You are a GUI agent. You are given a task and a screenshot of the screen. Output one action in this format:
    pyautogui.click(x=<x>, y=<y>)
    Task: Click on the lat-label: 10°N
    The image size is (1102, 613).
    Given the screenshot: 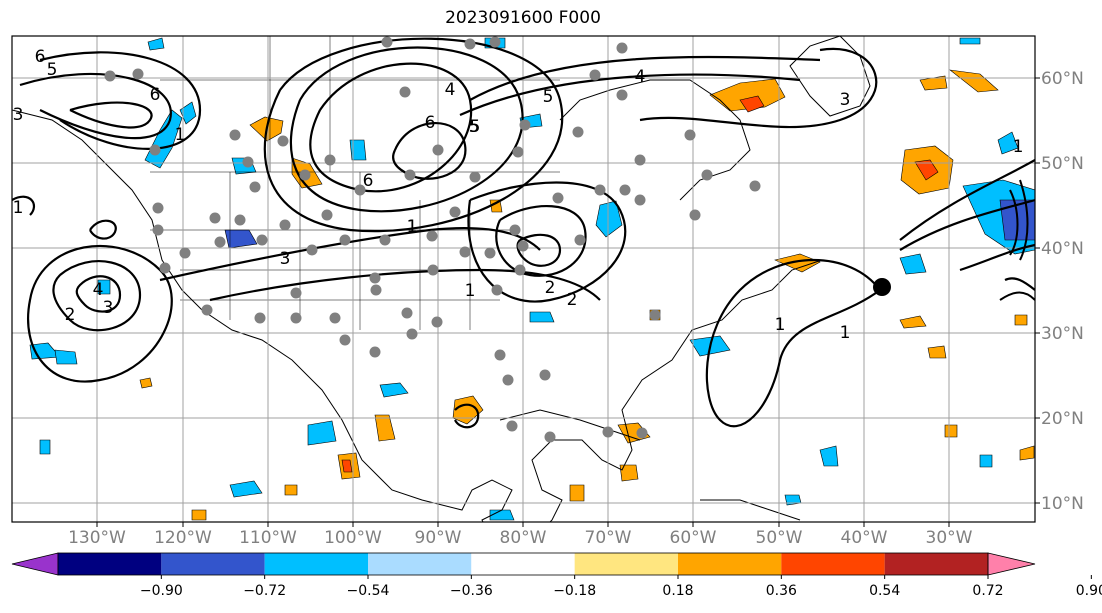 What is the action you would take?
    pyautogui.click(x=1062, y=504)
    